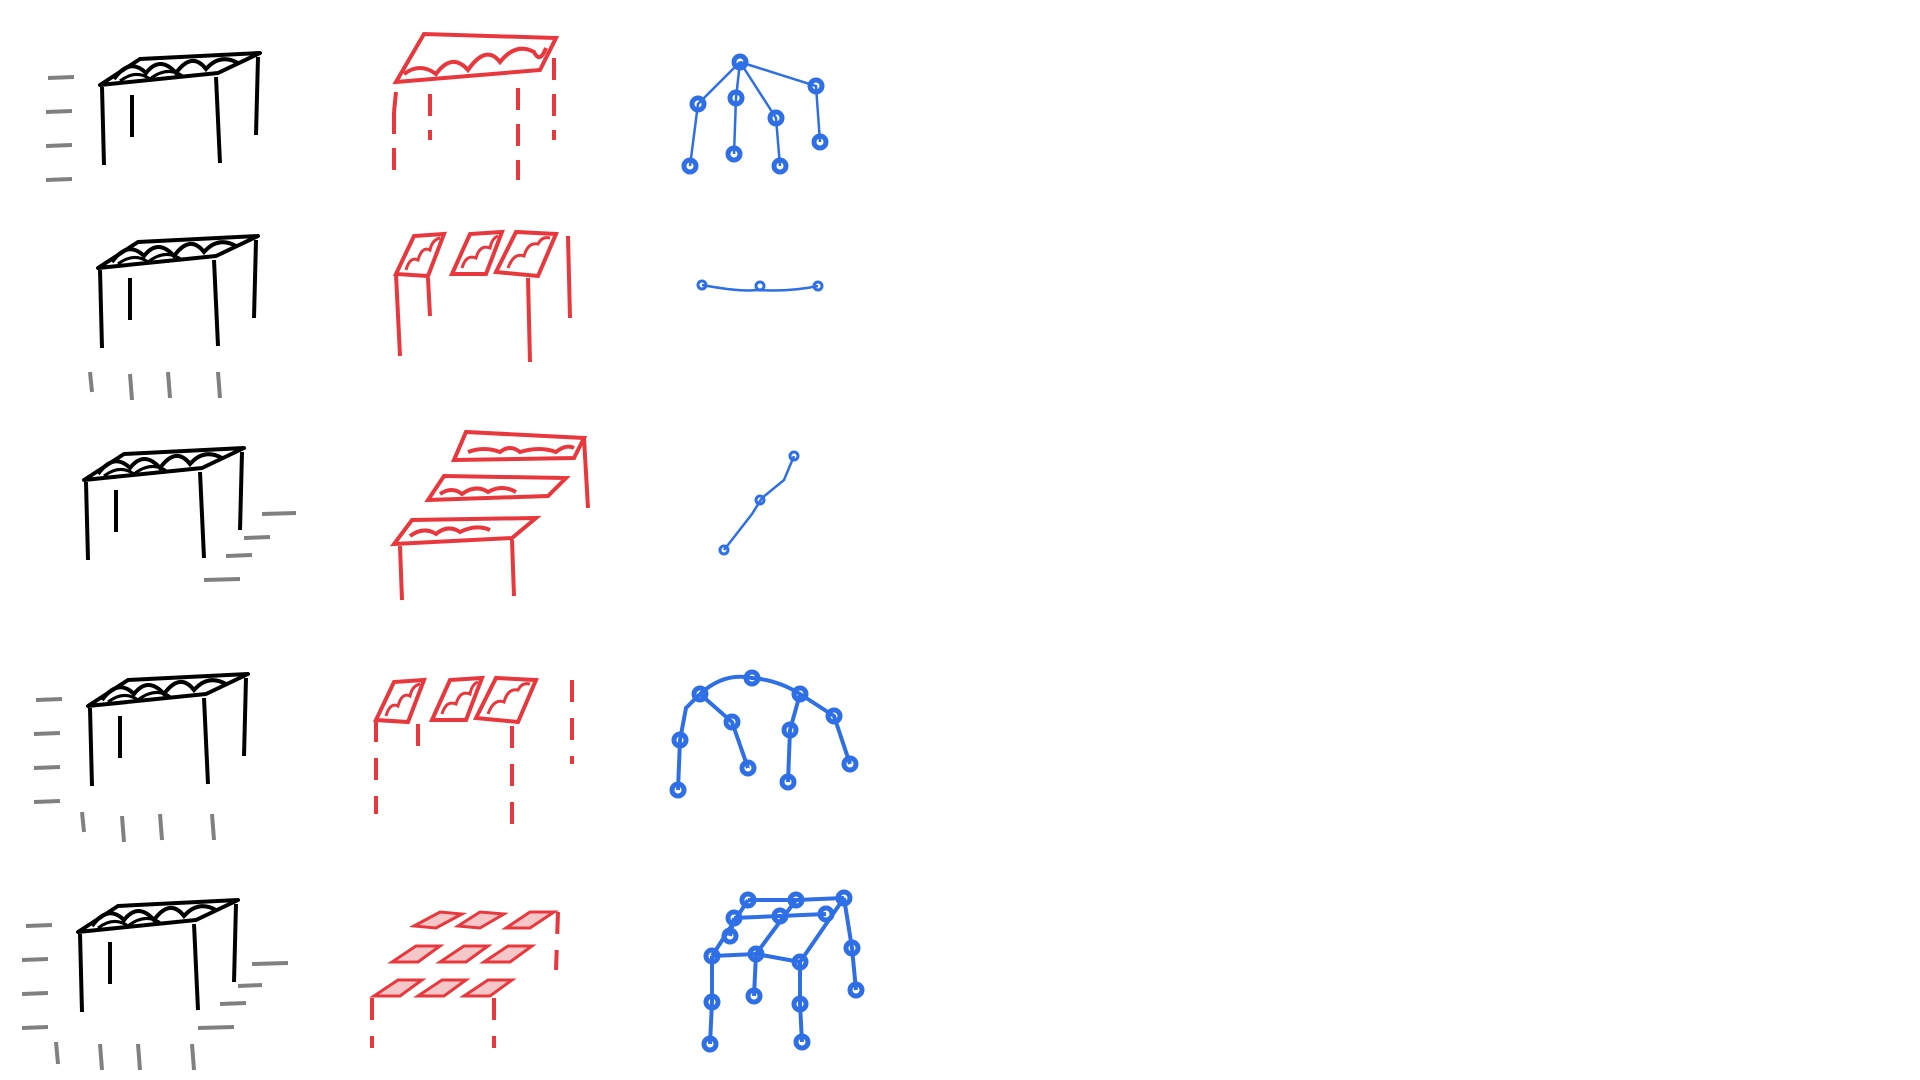 This screenshot has height=1080, width=1920. What do you see at coordinates (755, 114) in the screenshot?
I see `graph-tree` at bounding box center [755, 114].